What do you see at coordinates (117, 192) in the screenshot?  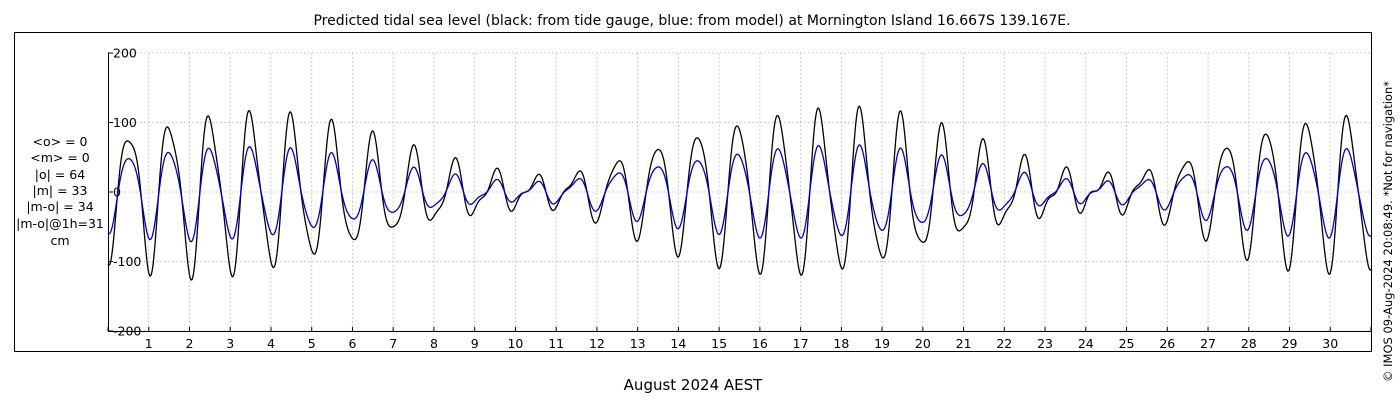 I see `y-tick-label: 0` at bounding box center [117, 192].